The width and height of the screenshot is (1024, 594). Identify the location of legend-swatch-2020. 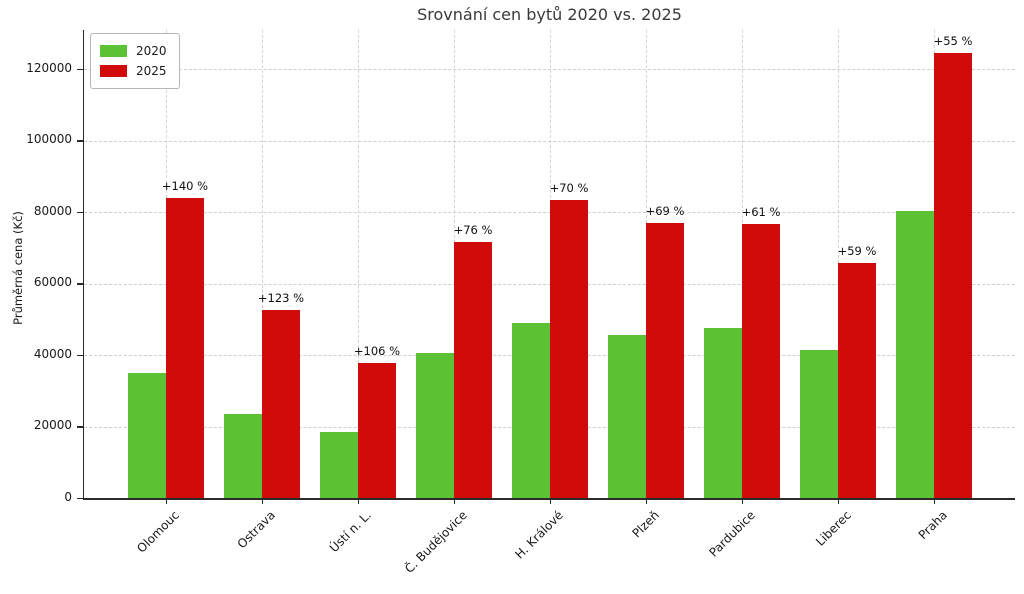
(113, 51).